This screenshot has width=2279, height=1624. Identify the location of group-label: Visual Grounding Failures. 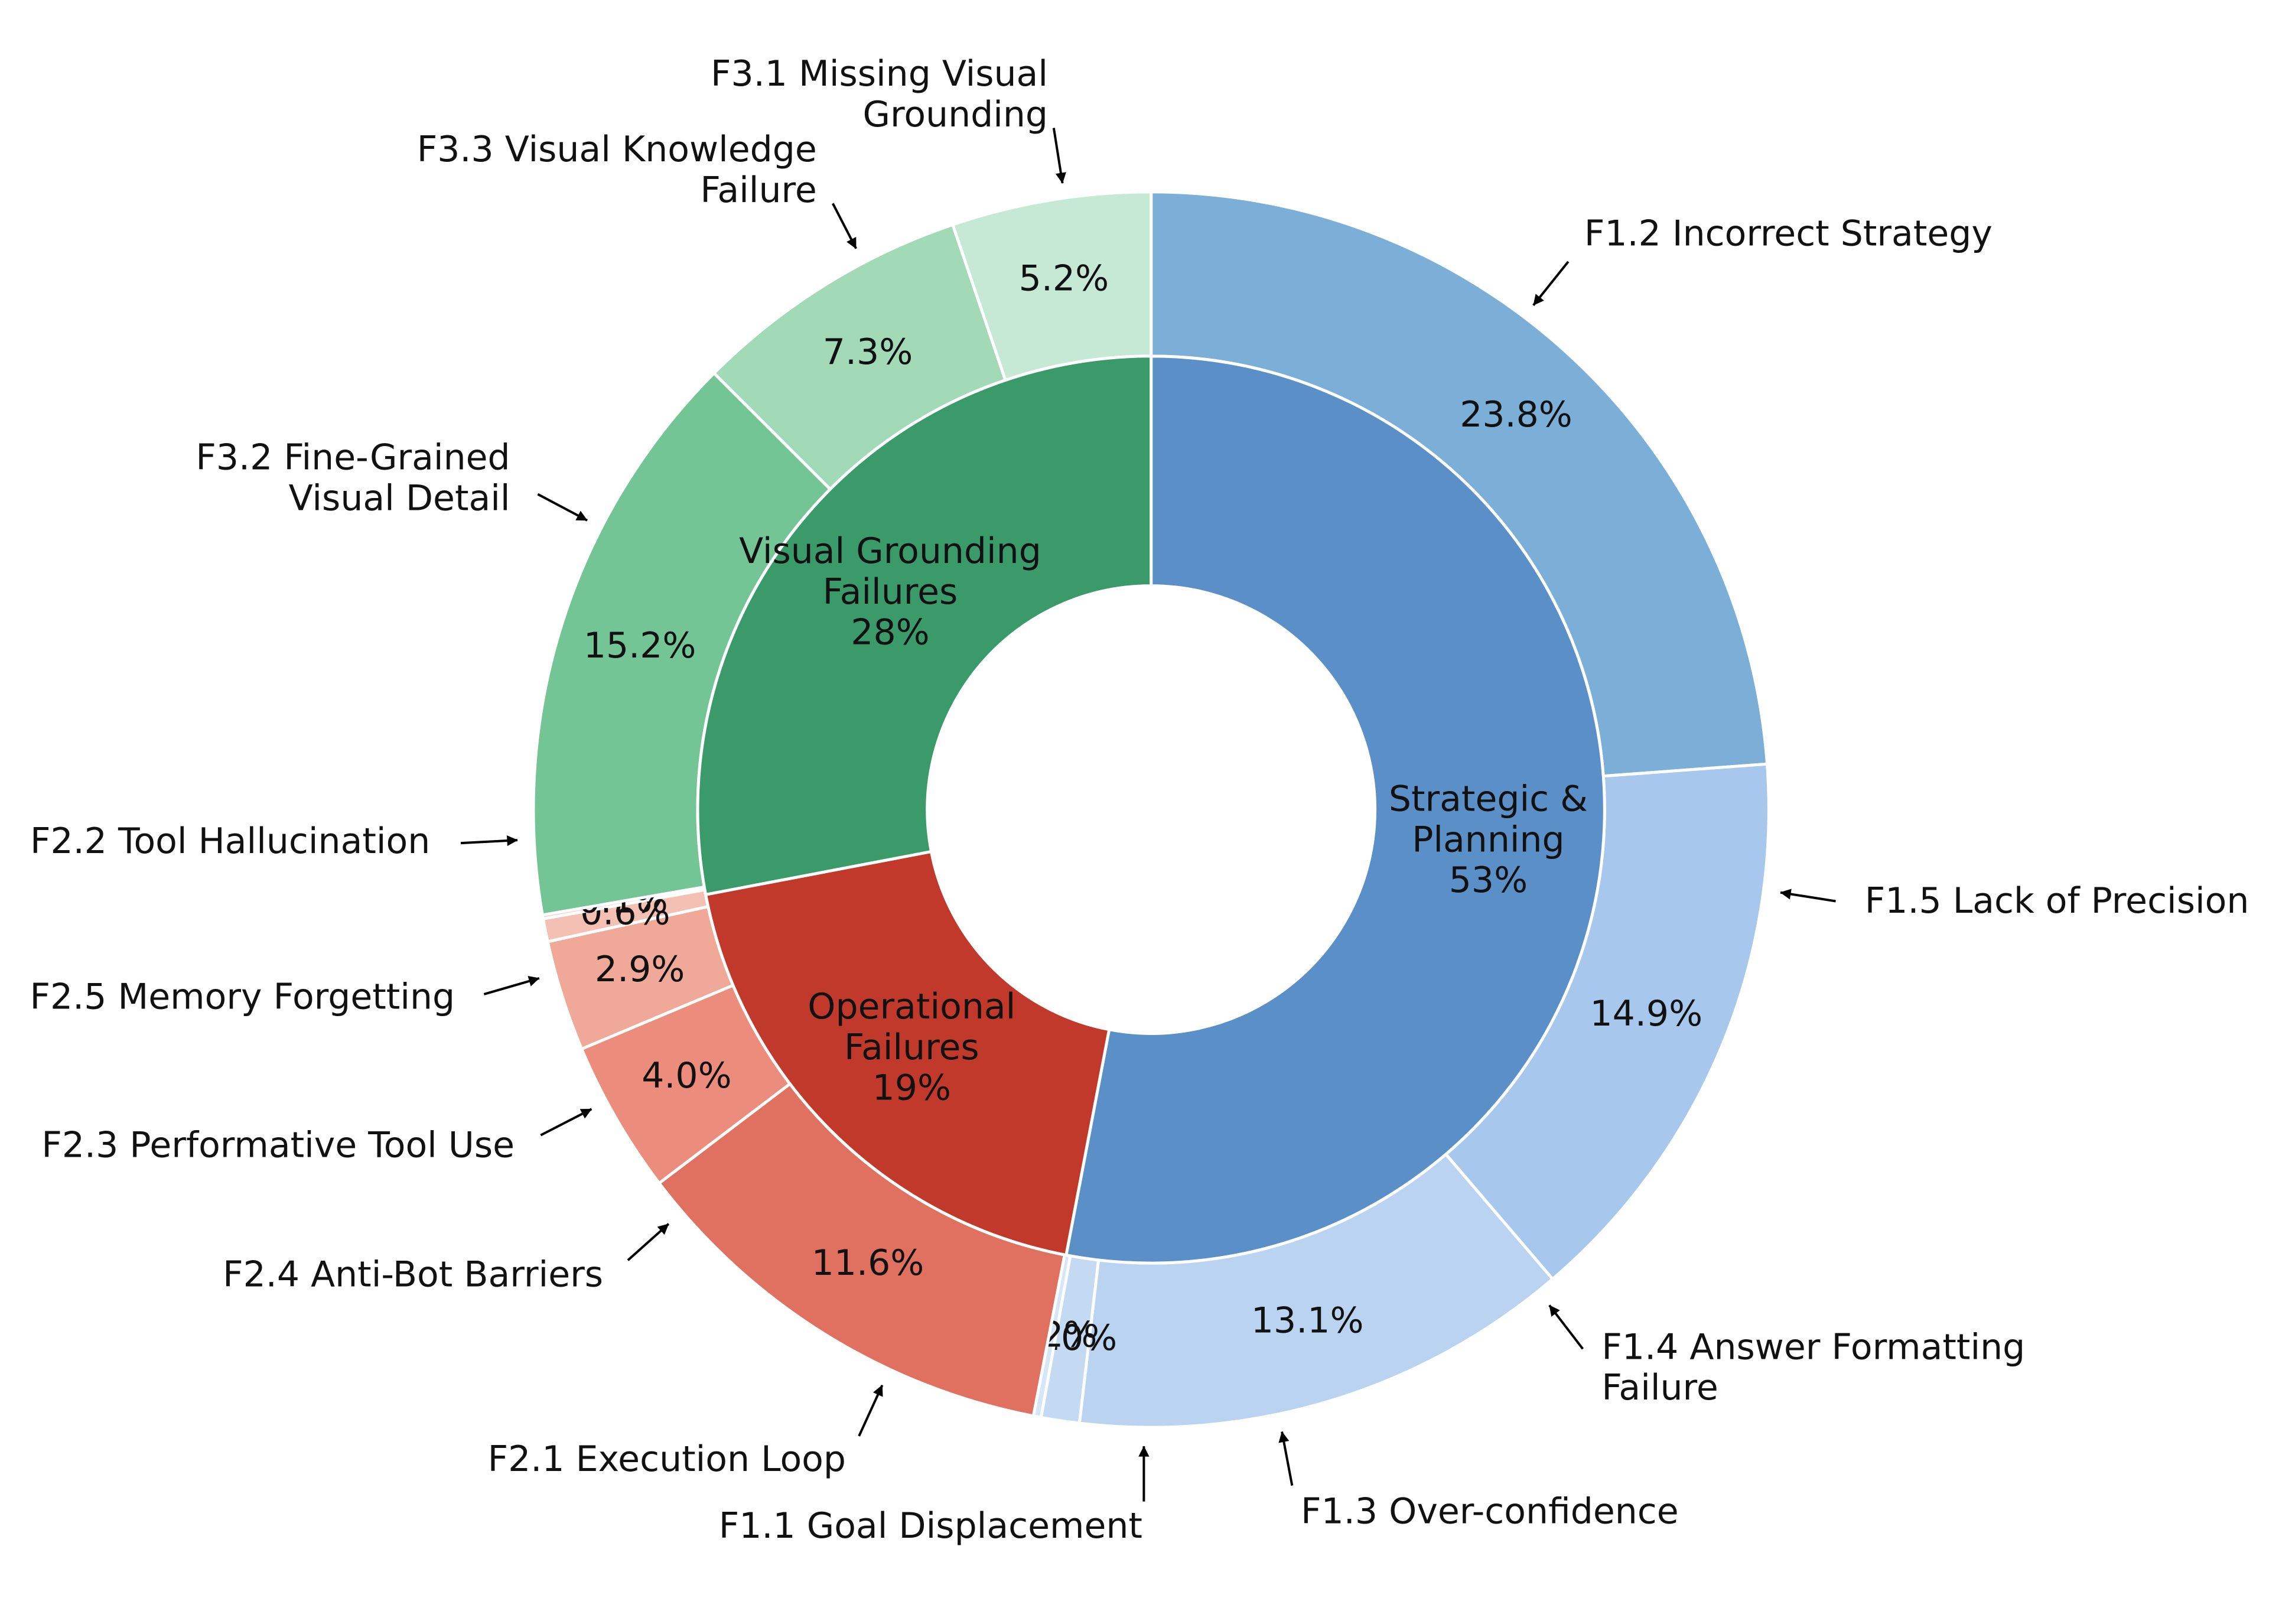
(890, 572).